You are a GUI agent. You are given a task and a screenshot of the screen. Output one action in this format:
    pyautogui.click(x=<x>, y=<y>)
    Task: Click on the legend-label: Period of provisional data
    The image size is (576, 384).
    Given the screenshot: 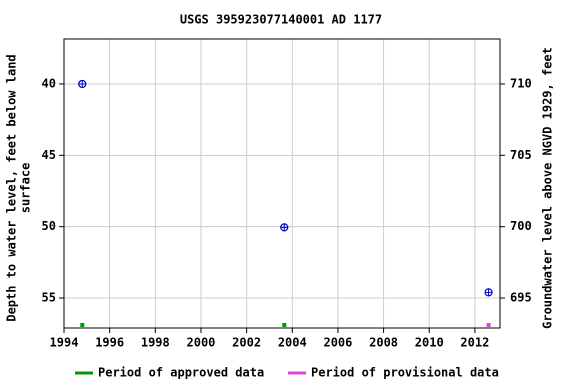 What is the action you would take?
    pyautogui.click(x=405, y=373)
    